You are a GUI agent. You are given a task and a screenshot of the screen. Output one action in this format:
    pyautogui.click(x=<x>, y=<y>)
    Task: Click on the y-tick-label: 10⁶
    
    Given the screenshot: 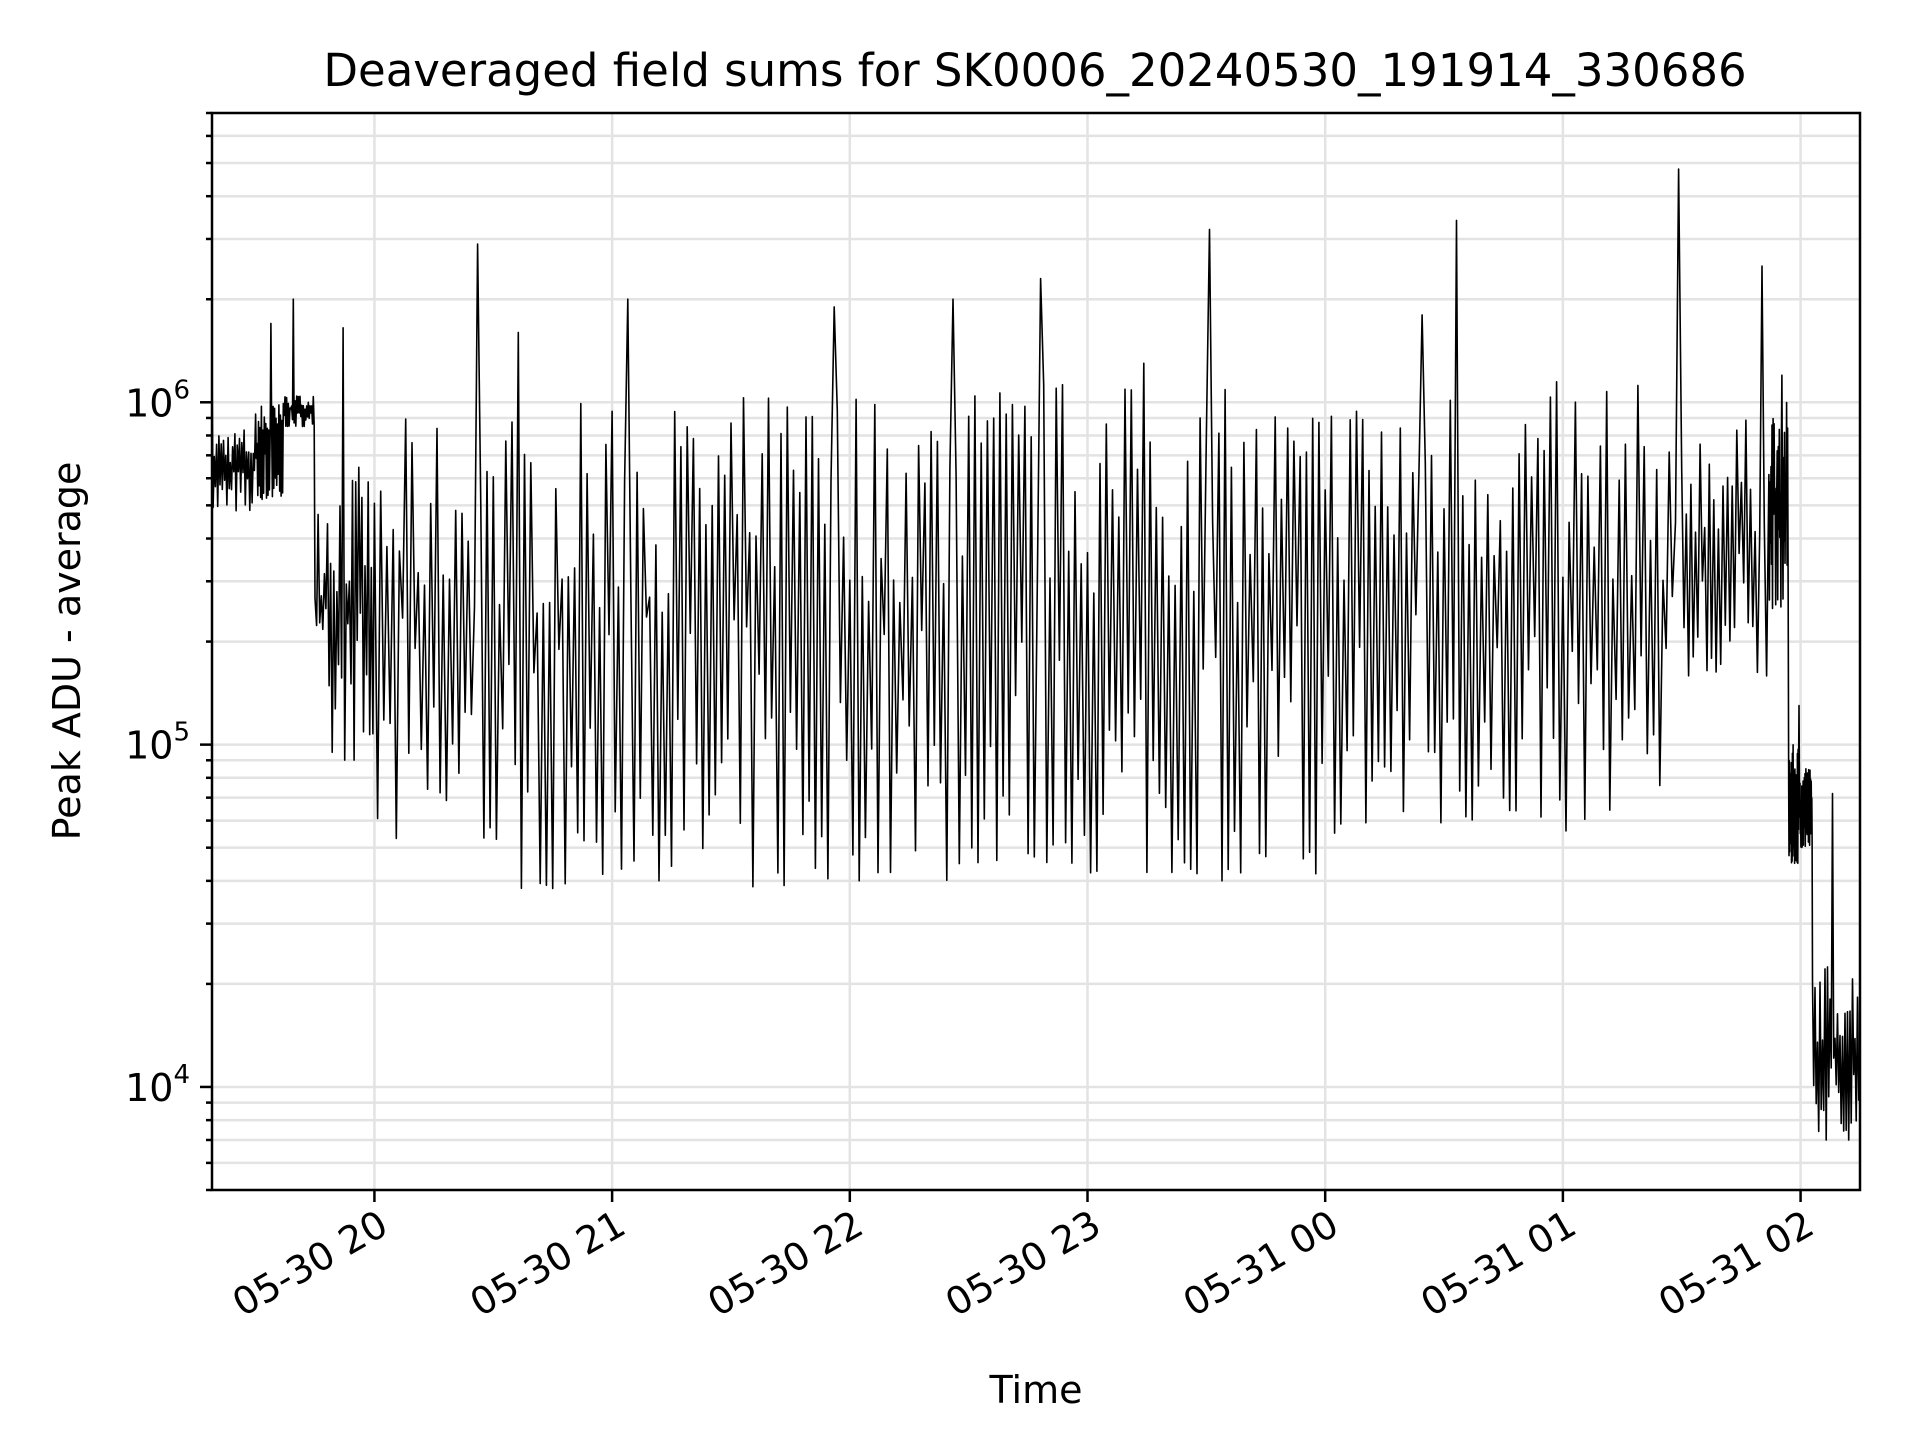 What is the action you would take?
    pyautogui.click(x=157, y=400)
    